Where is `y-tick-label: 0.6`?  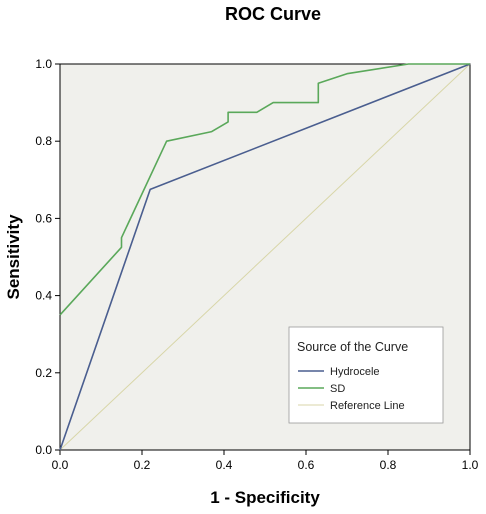 y-tick-label: 0.6 is located at coordinates (43, 218).